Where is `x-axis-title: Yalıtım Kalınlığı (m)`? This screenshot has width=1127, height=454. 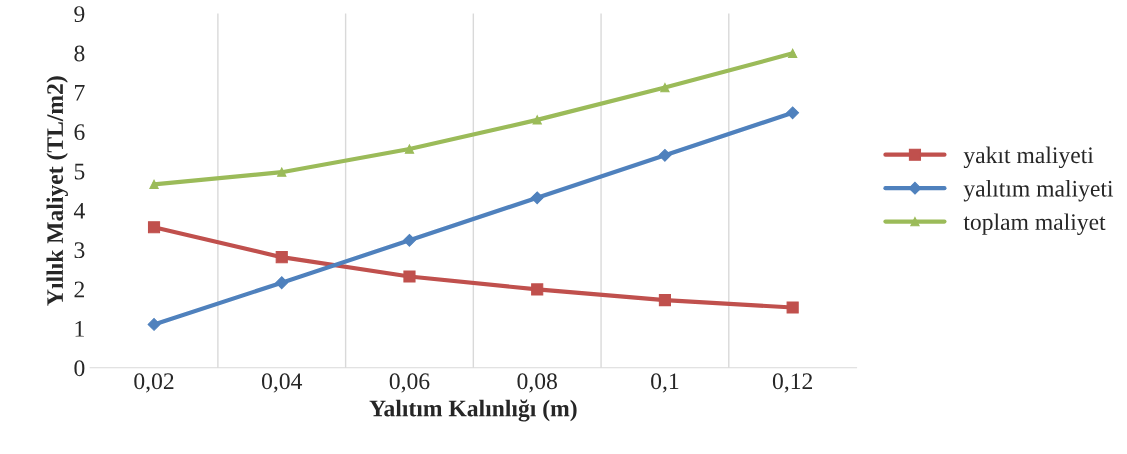 x-axis-title: Yalıtım Kalınlığı (m) is located at coordinates (473, 410).